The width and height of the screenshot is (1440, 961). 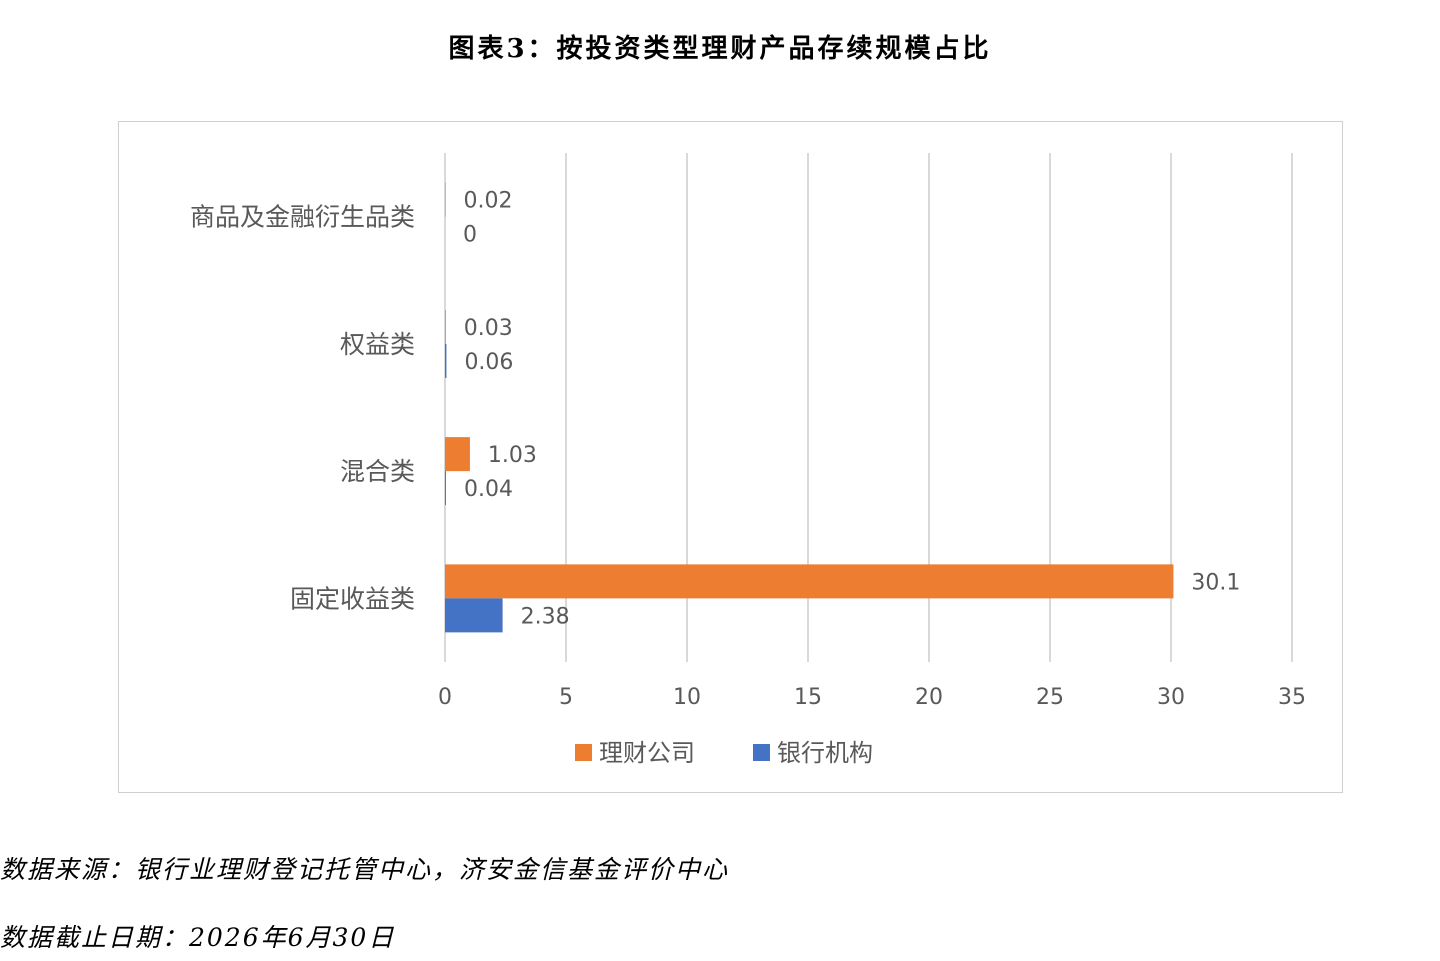 What do you see at coordinates (808, 697) in the screenshot?
I see `x-tick-label: 15` at bounding box center [808, 697].